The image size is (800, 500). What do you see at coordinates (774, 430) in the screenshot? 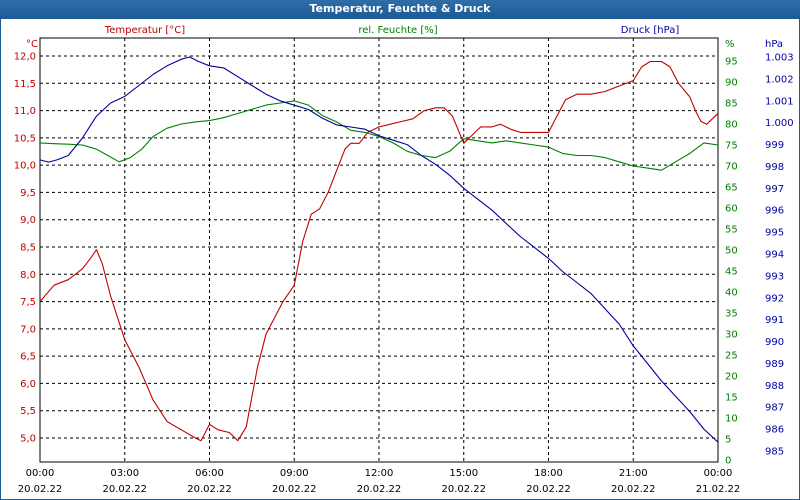
I see `pressure-tick-label: 986` at bounding box center [774, 430].